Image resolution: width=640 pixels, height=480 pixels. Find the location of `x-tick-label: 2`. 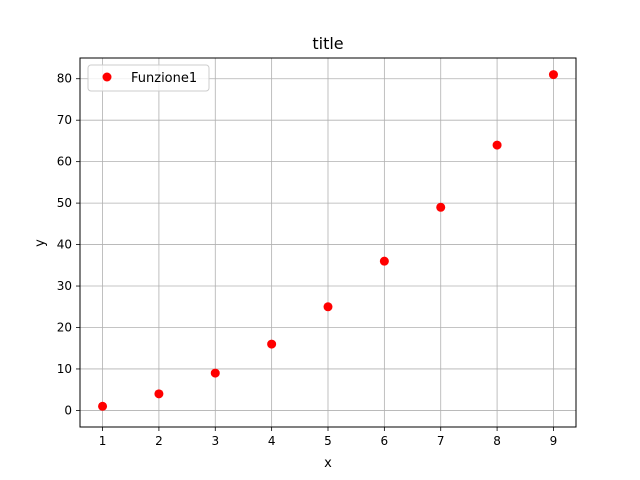

x-tick-label: 2 is located at coordinates (159, 441).